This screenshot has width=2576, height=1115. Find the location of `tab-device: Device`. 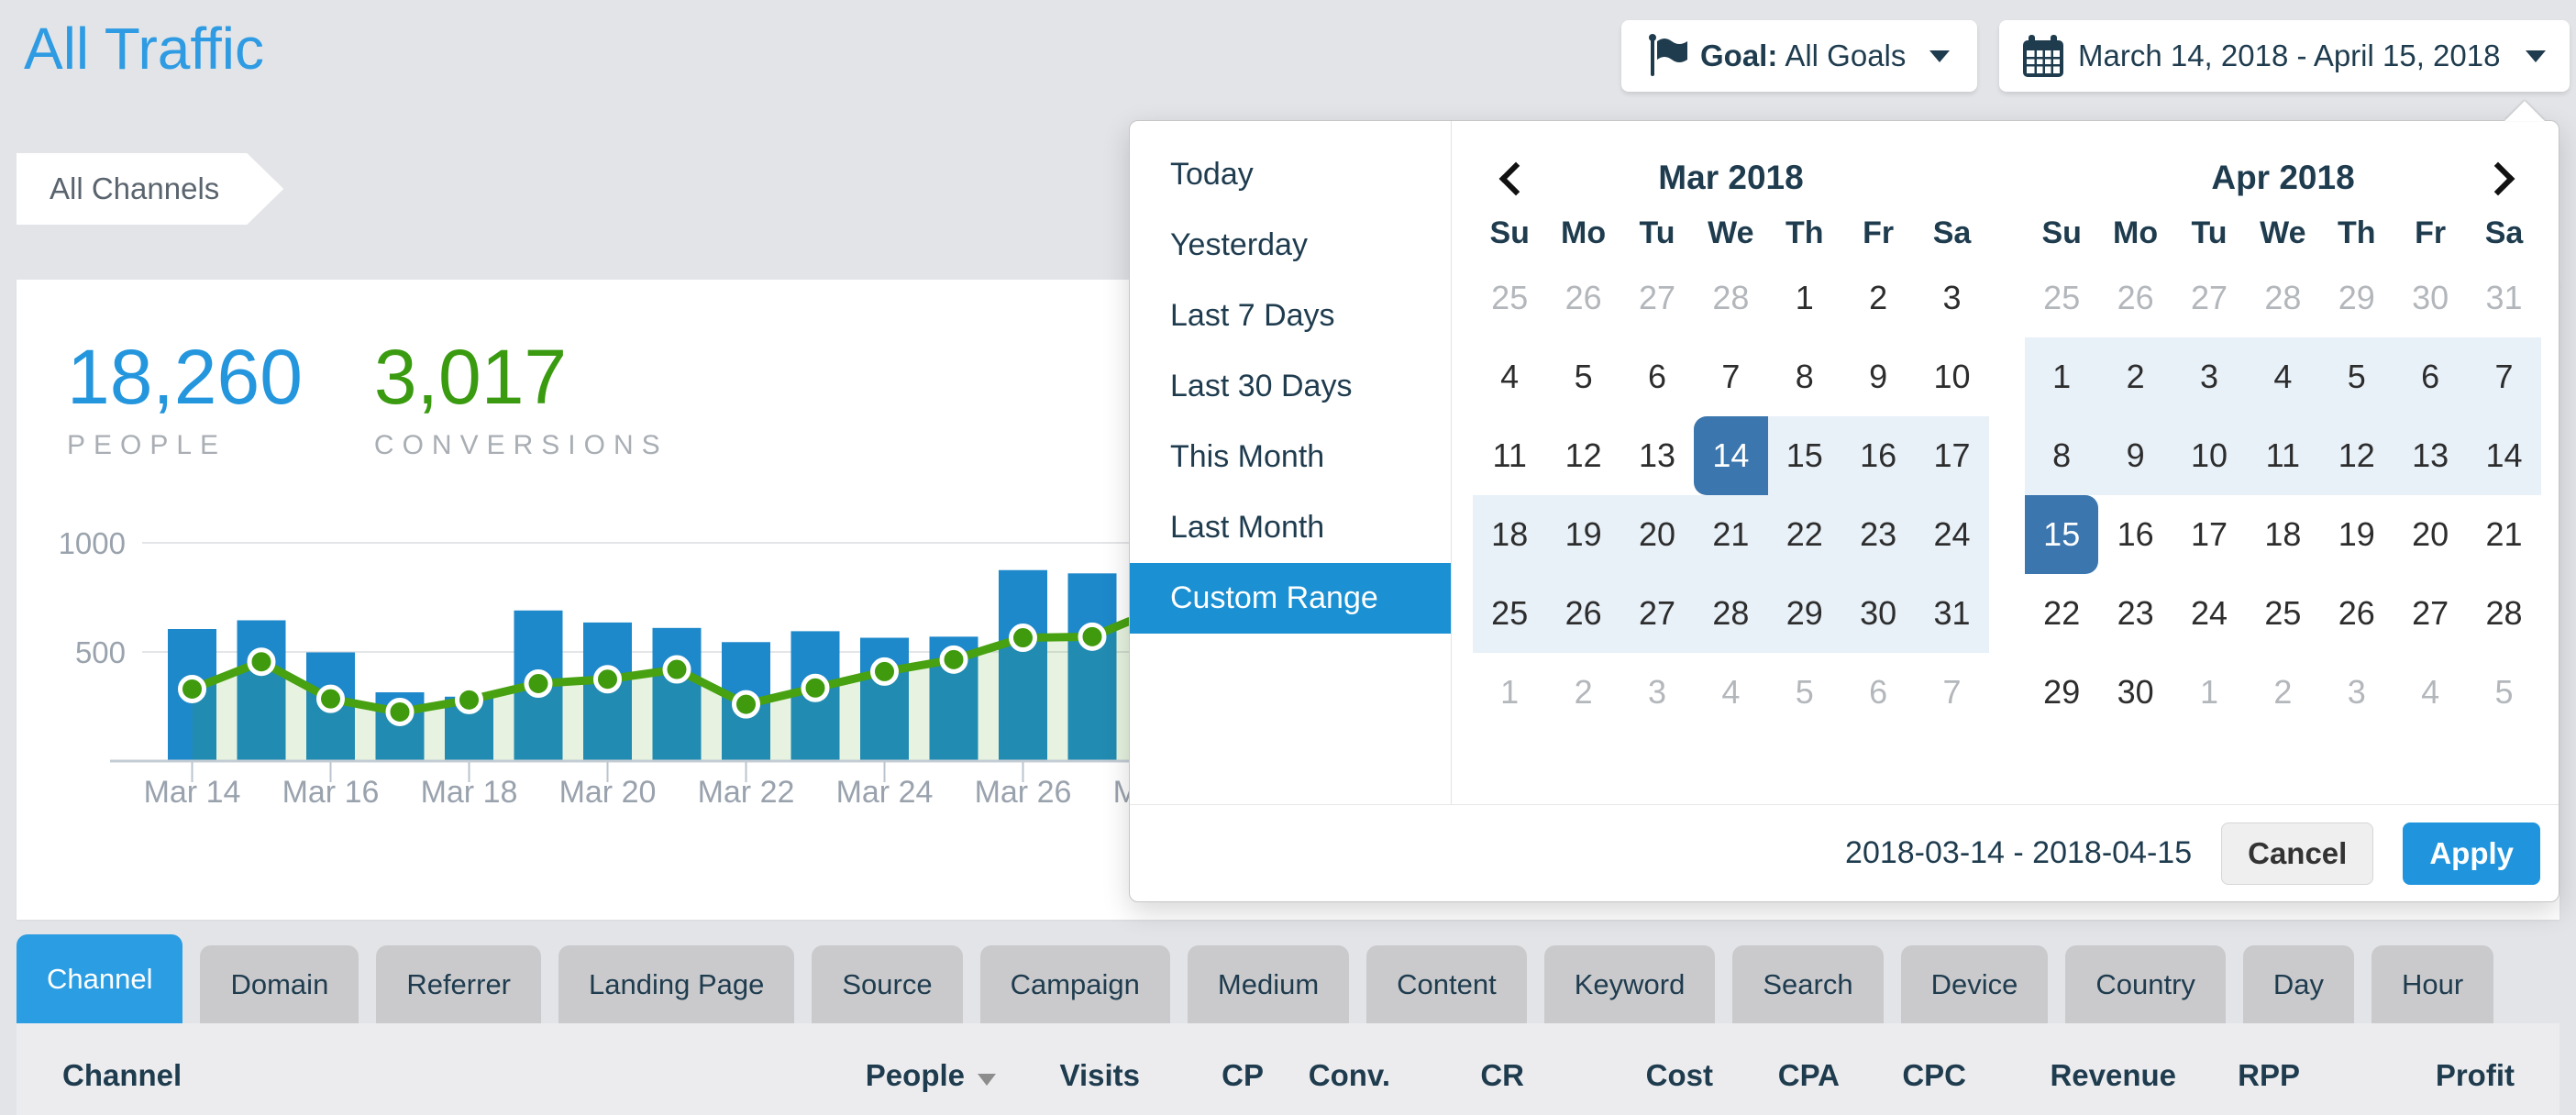

tab-device: Device is located at coordinates (1974, 984).